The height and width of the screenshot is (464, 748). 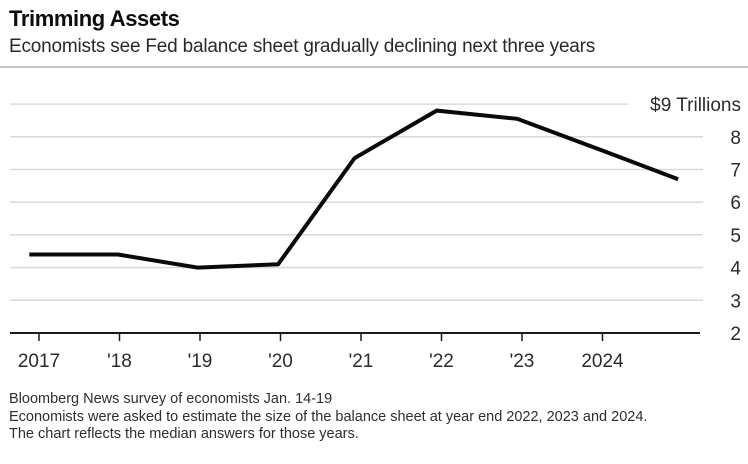 What do you see at coordinates (695, 105) in the screenshot?
I see `y-axis-label: $9 Trillions` at bounding box center [695, 105].